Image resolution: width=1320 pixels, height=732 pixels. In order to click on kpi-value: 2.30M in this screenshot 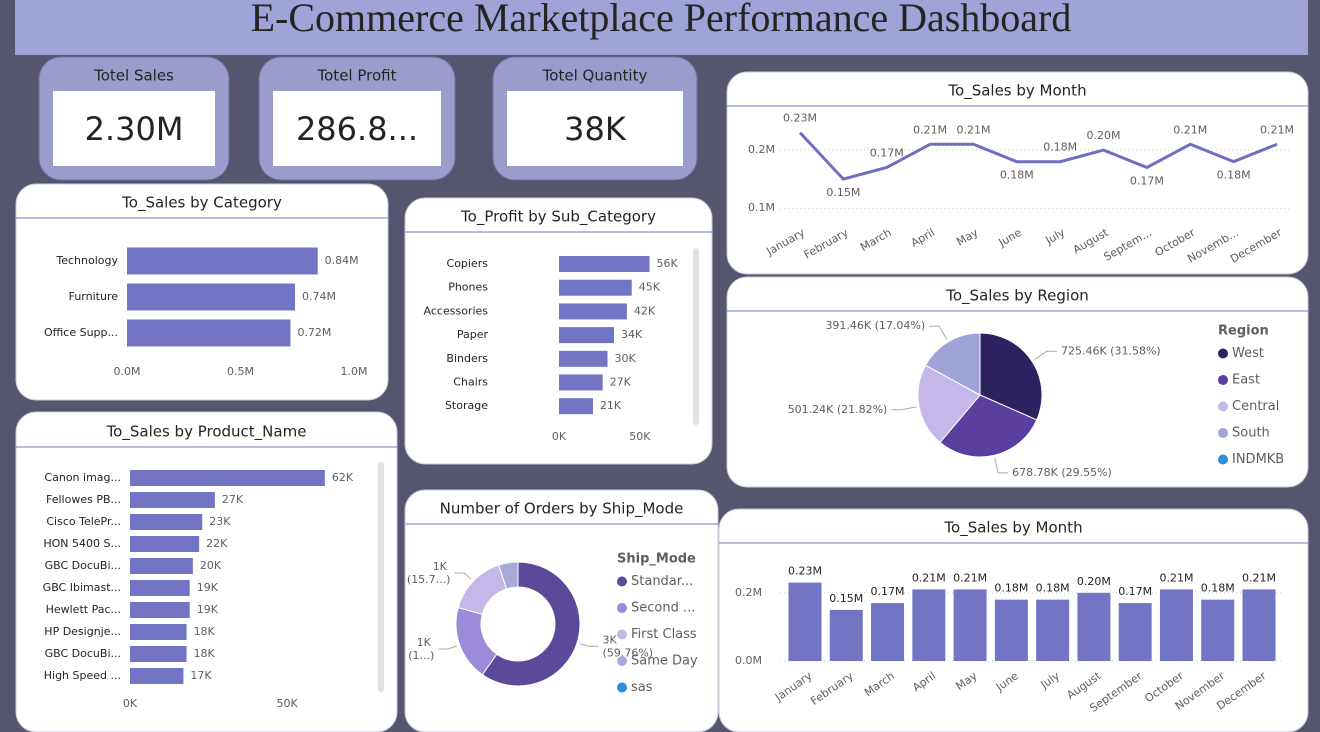, I will do `click(134, 129)`.